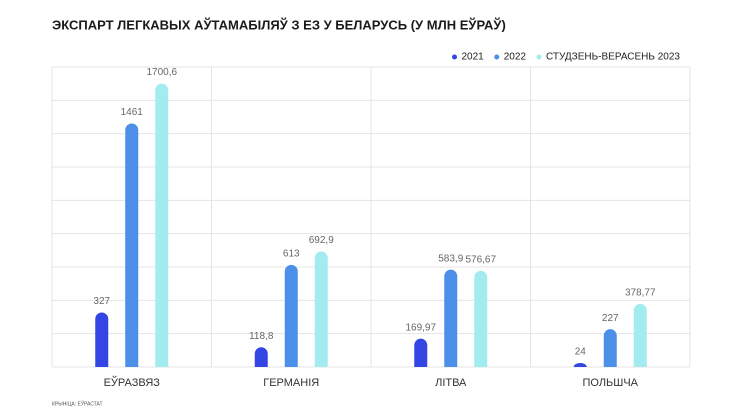 This screenshot has height=412, width=732. I want to click on value-label: 1700,6, so click(161, 72).